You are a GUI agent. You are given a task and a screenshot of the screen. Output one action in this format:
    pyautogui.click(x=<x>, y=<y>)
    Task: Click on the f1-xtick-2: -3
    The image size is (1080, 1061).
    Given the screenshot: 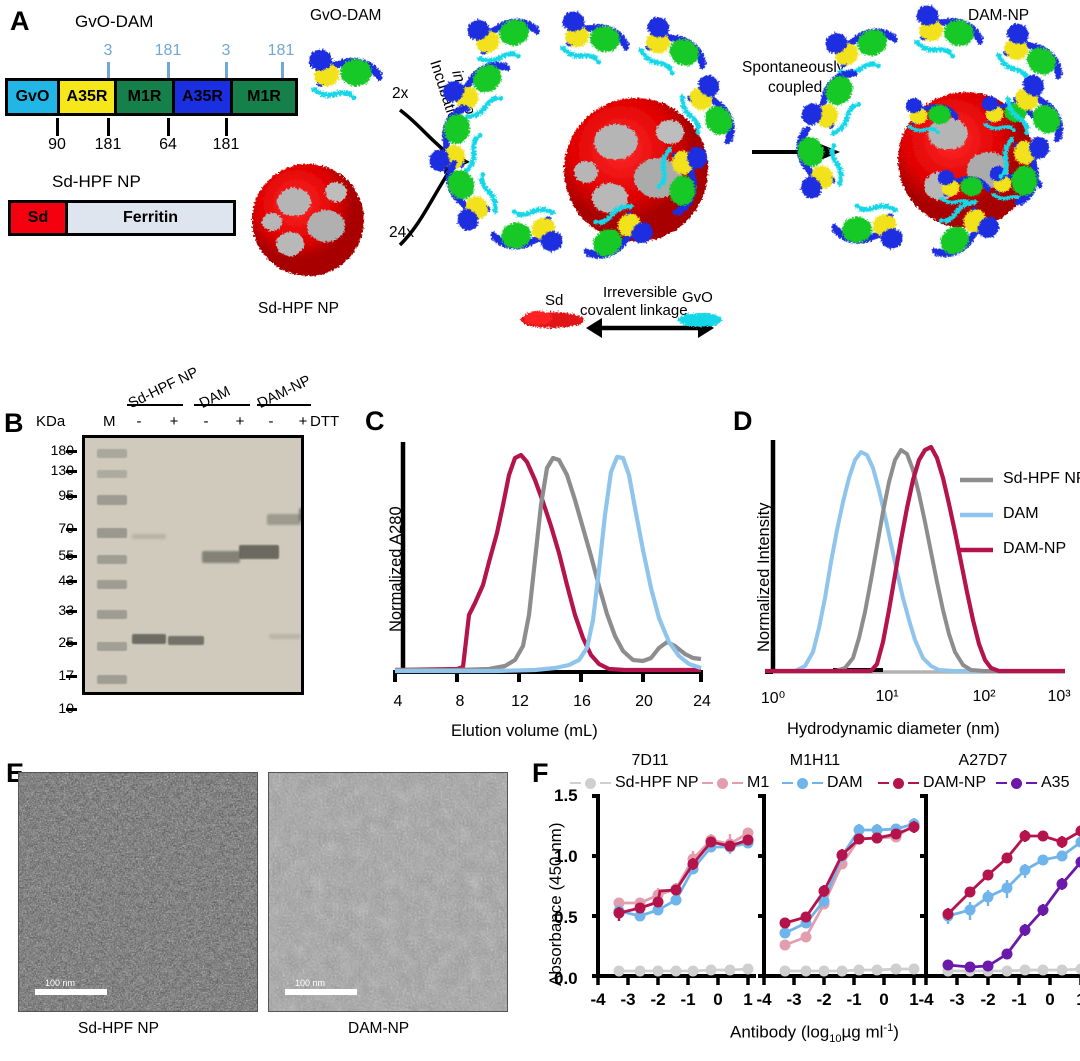 What is the action you would take?
    pyautogui.click(x=628, y=999)
    